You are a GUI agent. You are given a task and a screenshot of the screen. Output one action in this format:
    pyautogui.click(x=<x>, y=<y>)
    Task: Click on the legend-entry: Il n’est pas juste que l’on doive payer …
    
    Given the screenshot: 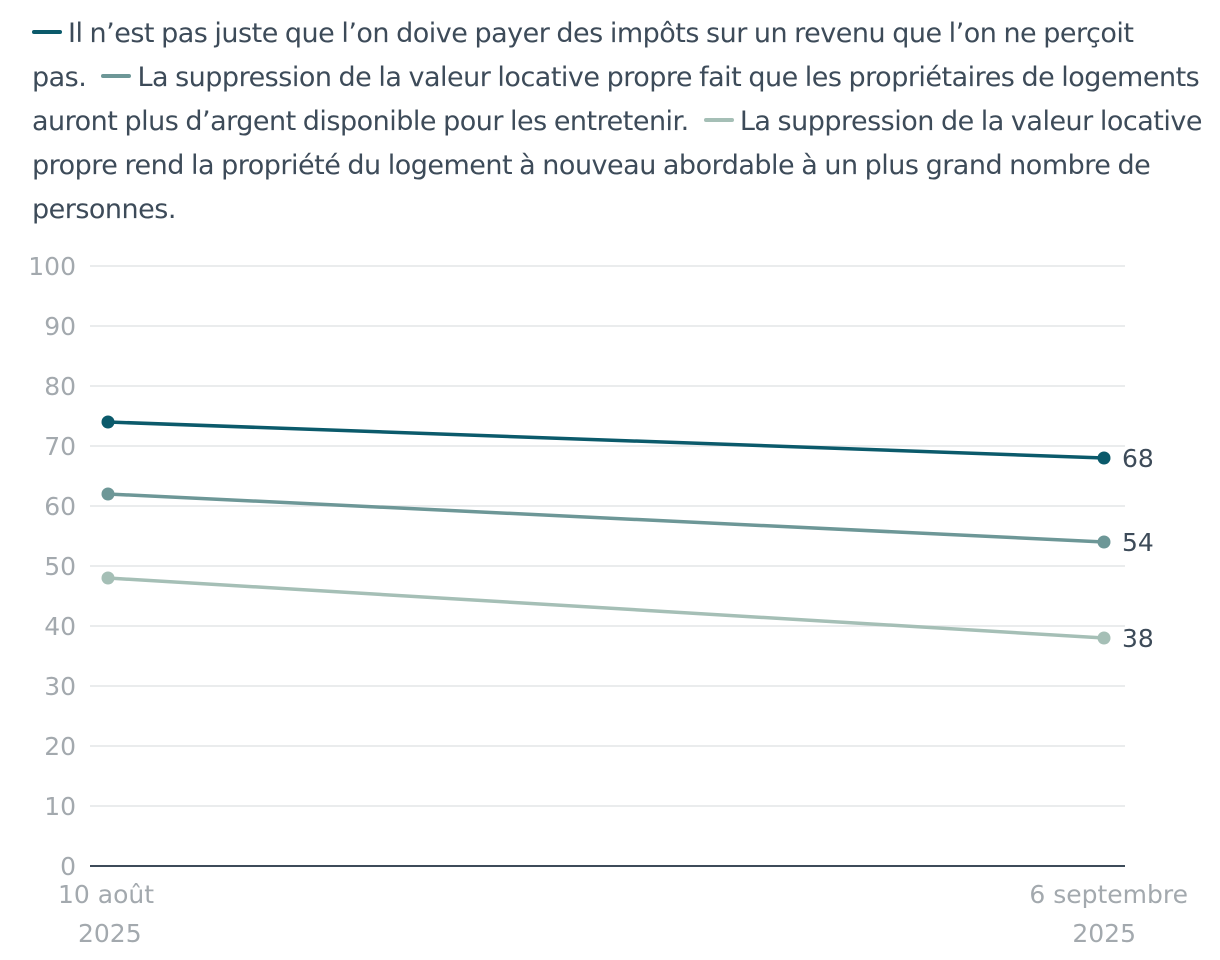 What is the action you would take?
    pyautogui.click(x=583, y=55)
    